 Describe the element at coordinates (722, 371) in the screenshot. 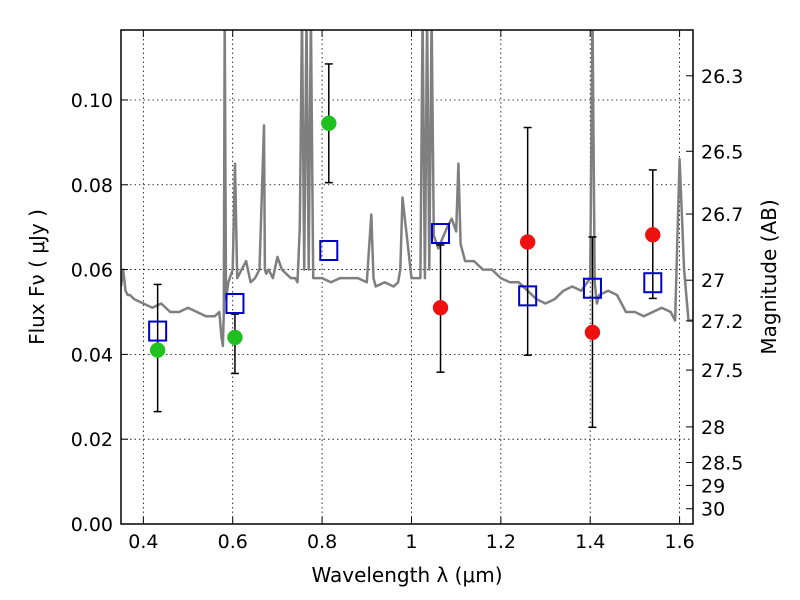

I see `right-tick-label: 27.5` at that location.